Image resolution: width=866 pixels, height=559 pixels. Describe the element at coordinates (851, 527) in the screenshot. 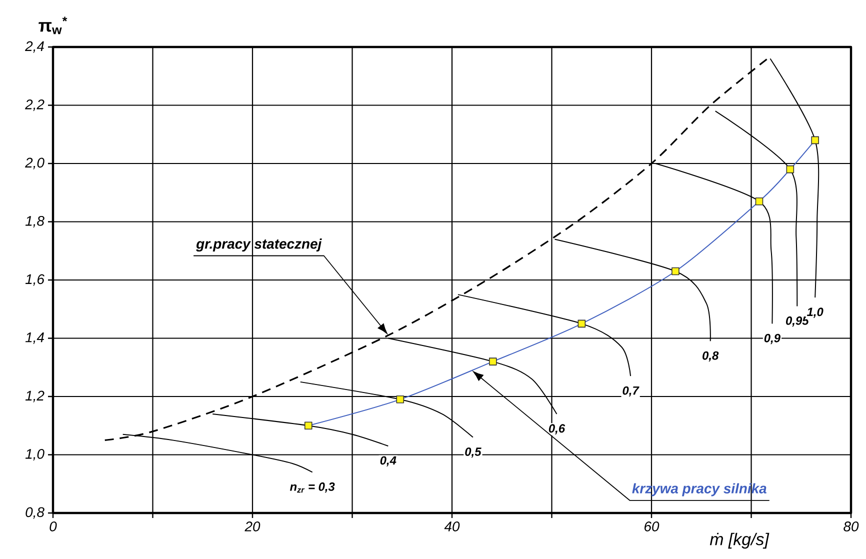

I see `x-tick-label: 80` at that location.